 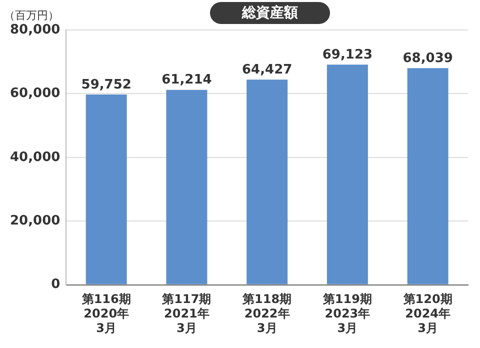 I want to click on chart-title: 総資産額, so click(x=270, y=13).